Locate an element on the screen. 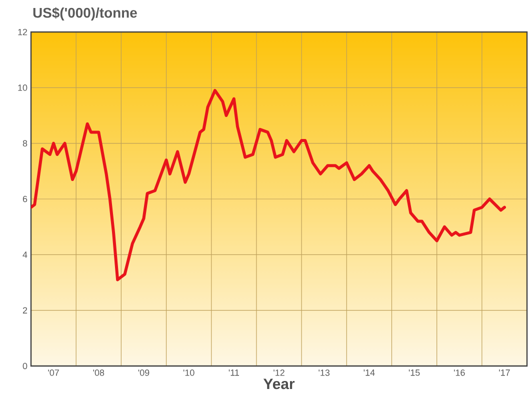 The height and width of the screenshot is (419, 529). y-tick-label: 2 is located at coordinates (25, 310).